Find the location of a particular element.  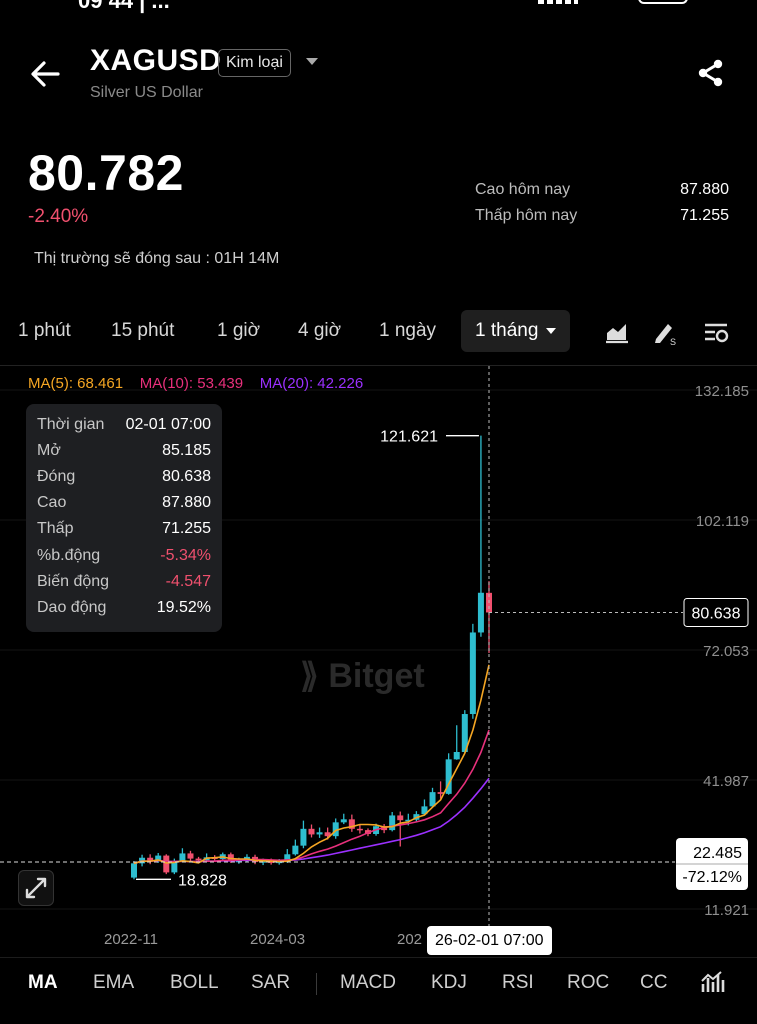

crosshair-price-text: 80.638 is located at coordinates (716, 613).